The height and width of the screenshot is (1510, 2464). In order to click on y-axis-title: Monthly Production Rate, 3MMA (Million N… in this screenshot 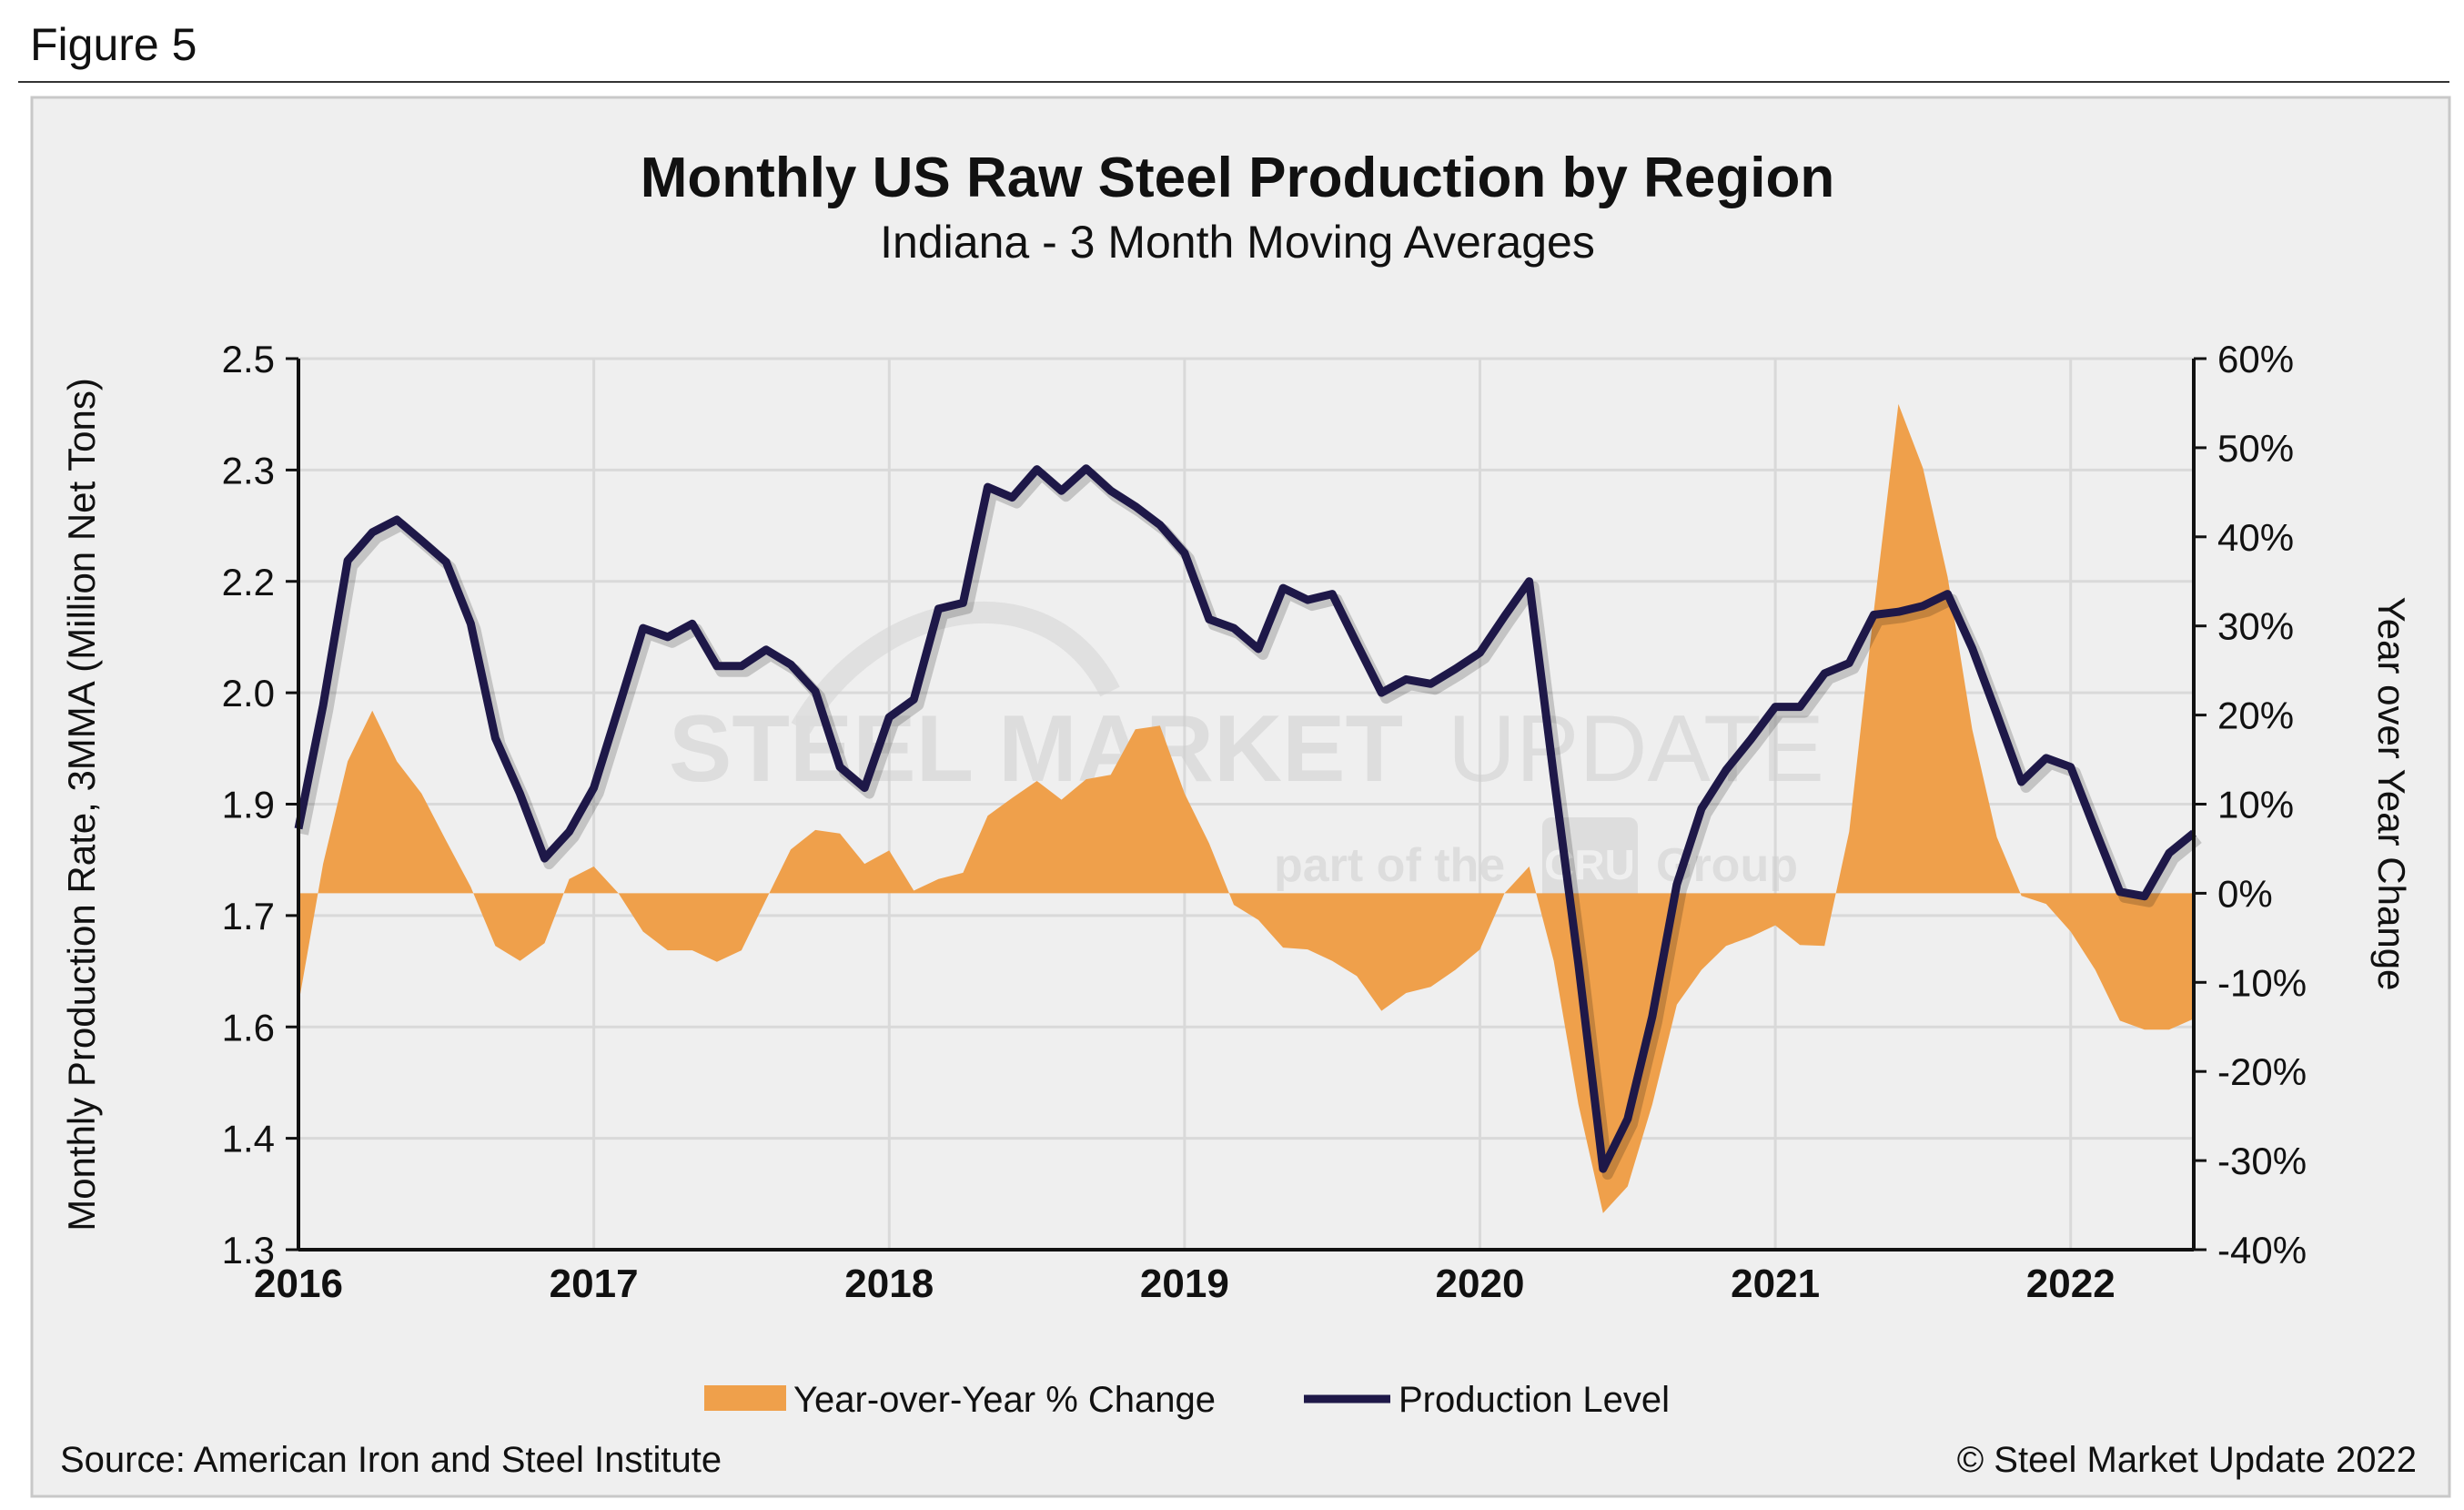, I will do `click(81, 804)`.